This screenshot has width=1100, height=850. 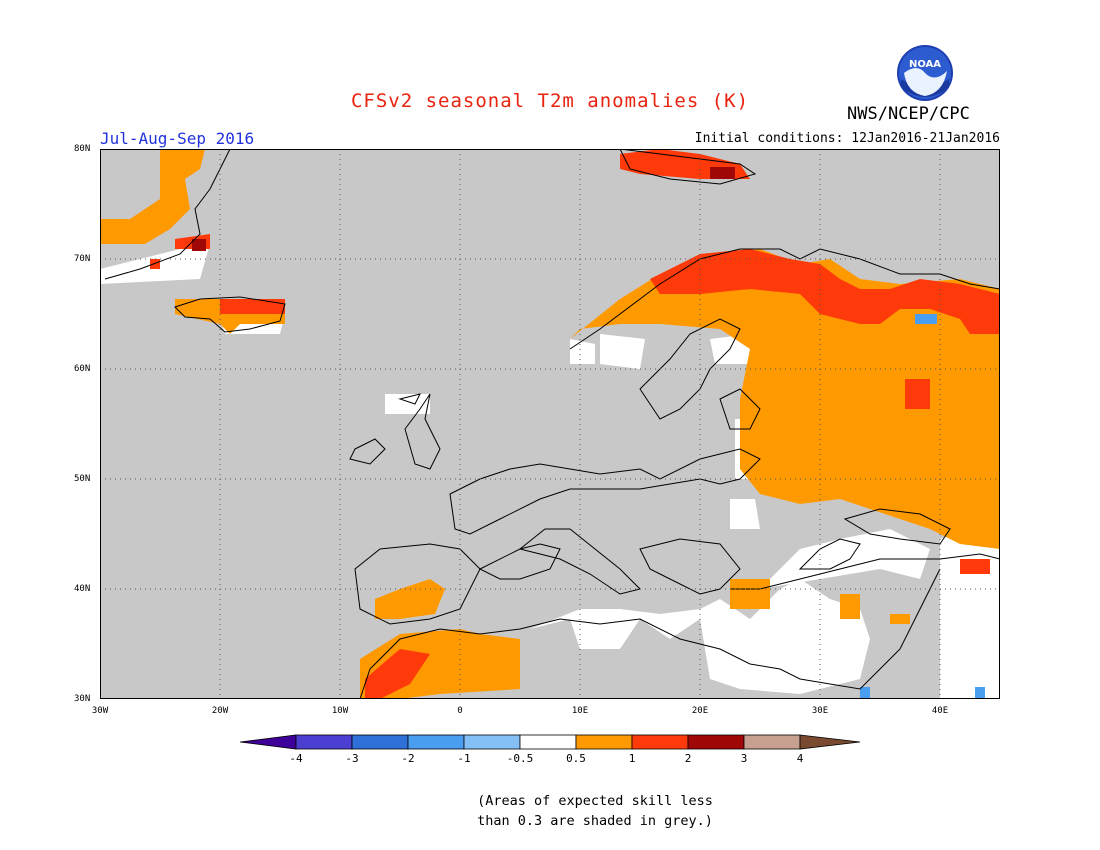 I want to click on colorbar-tick: 3, so click(x=744, y=758).